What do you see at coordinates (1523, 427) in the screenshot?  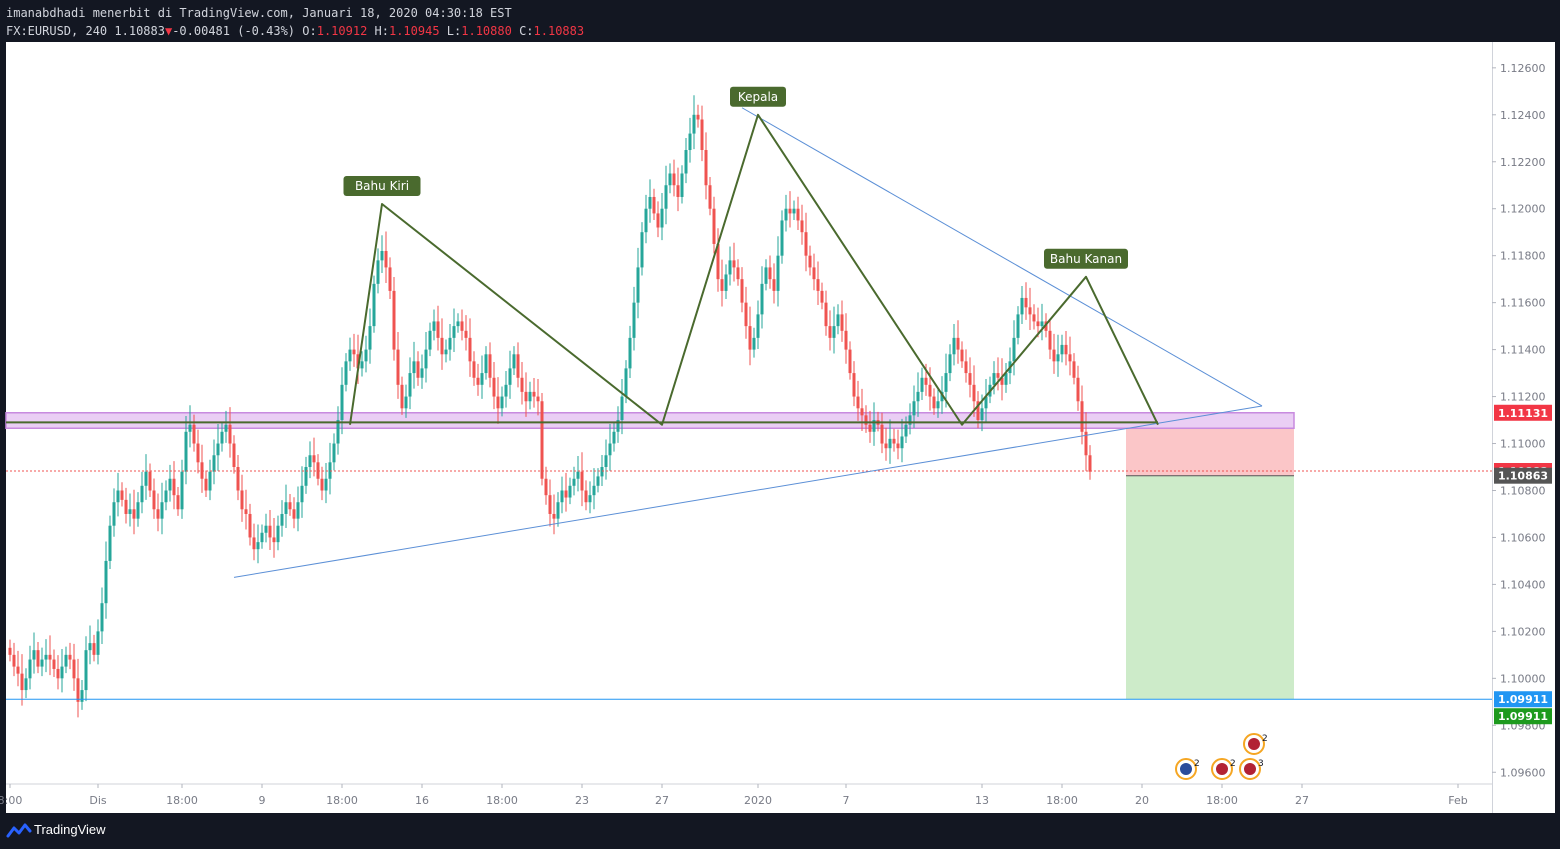 I see `price-axis` at bounding box center [1523, 427].